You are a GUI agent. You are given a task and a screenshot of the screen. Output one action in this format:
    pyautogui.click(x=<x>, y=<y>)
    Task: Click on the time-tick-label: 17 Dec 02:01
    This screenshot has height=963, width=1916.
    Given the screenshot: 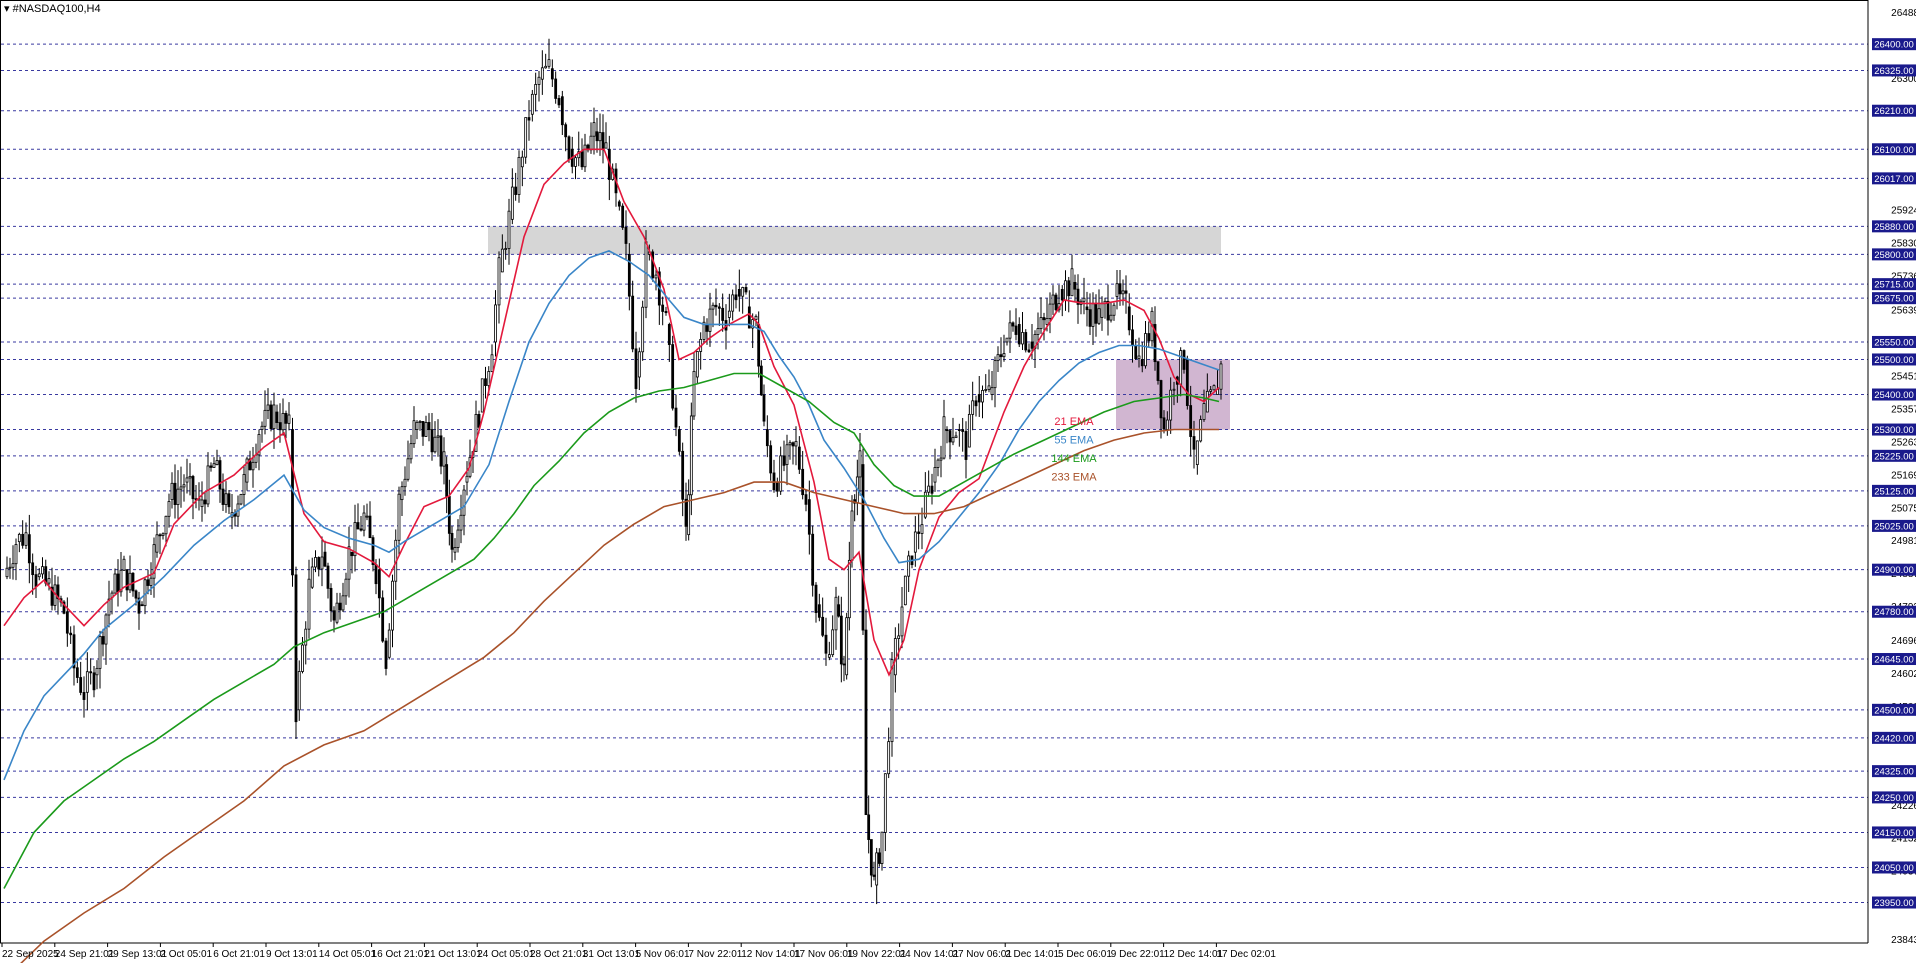 What is the action you would take?
    pyautogui.click(x=1246, y=954)
    